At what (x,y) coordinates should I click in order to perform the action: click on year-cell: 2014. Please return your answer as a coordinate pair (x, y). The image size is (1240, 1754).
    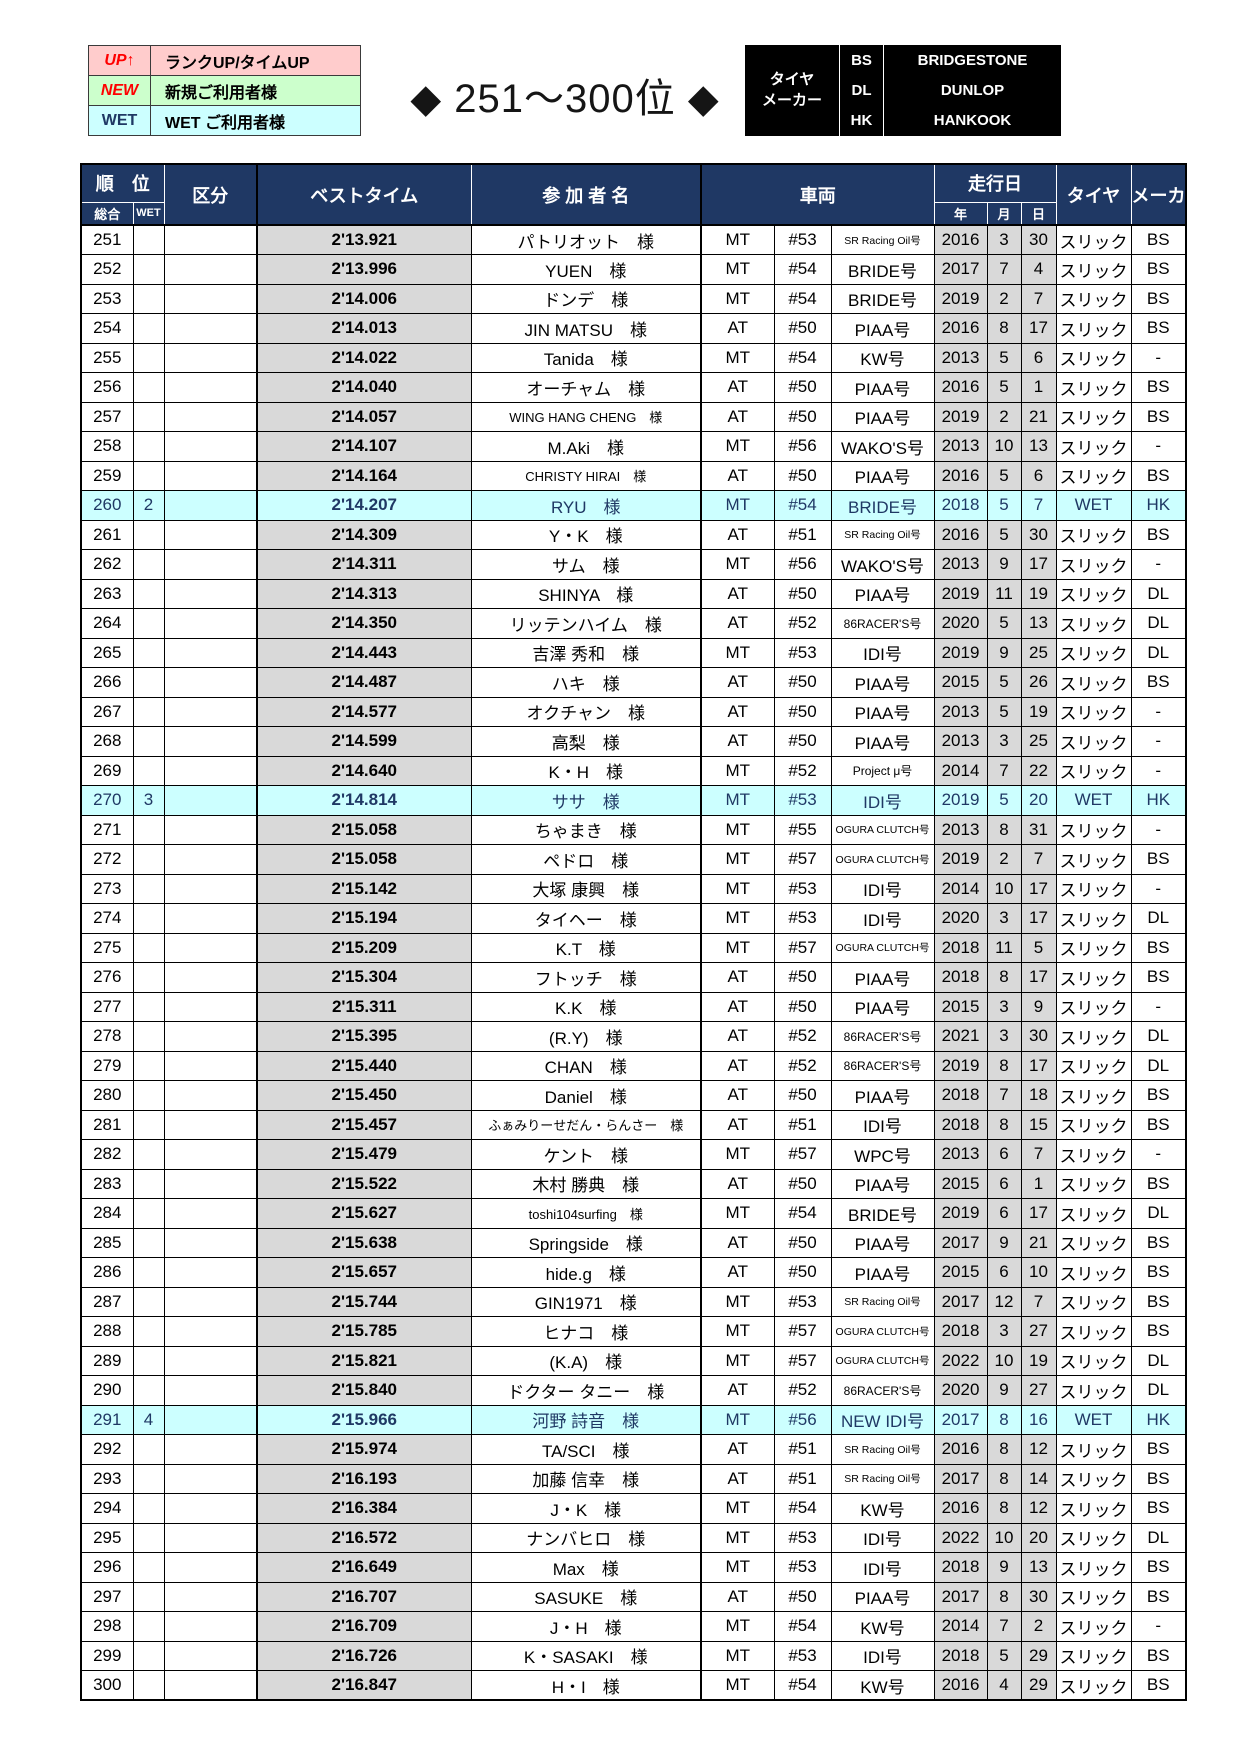
    Looking at the image, I should click on (960, 770).